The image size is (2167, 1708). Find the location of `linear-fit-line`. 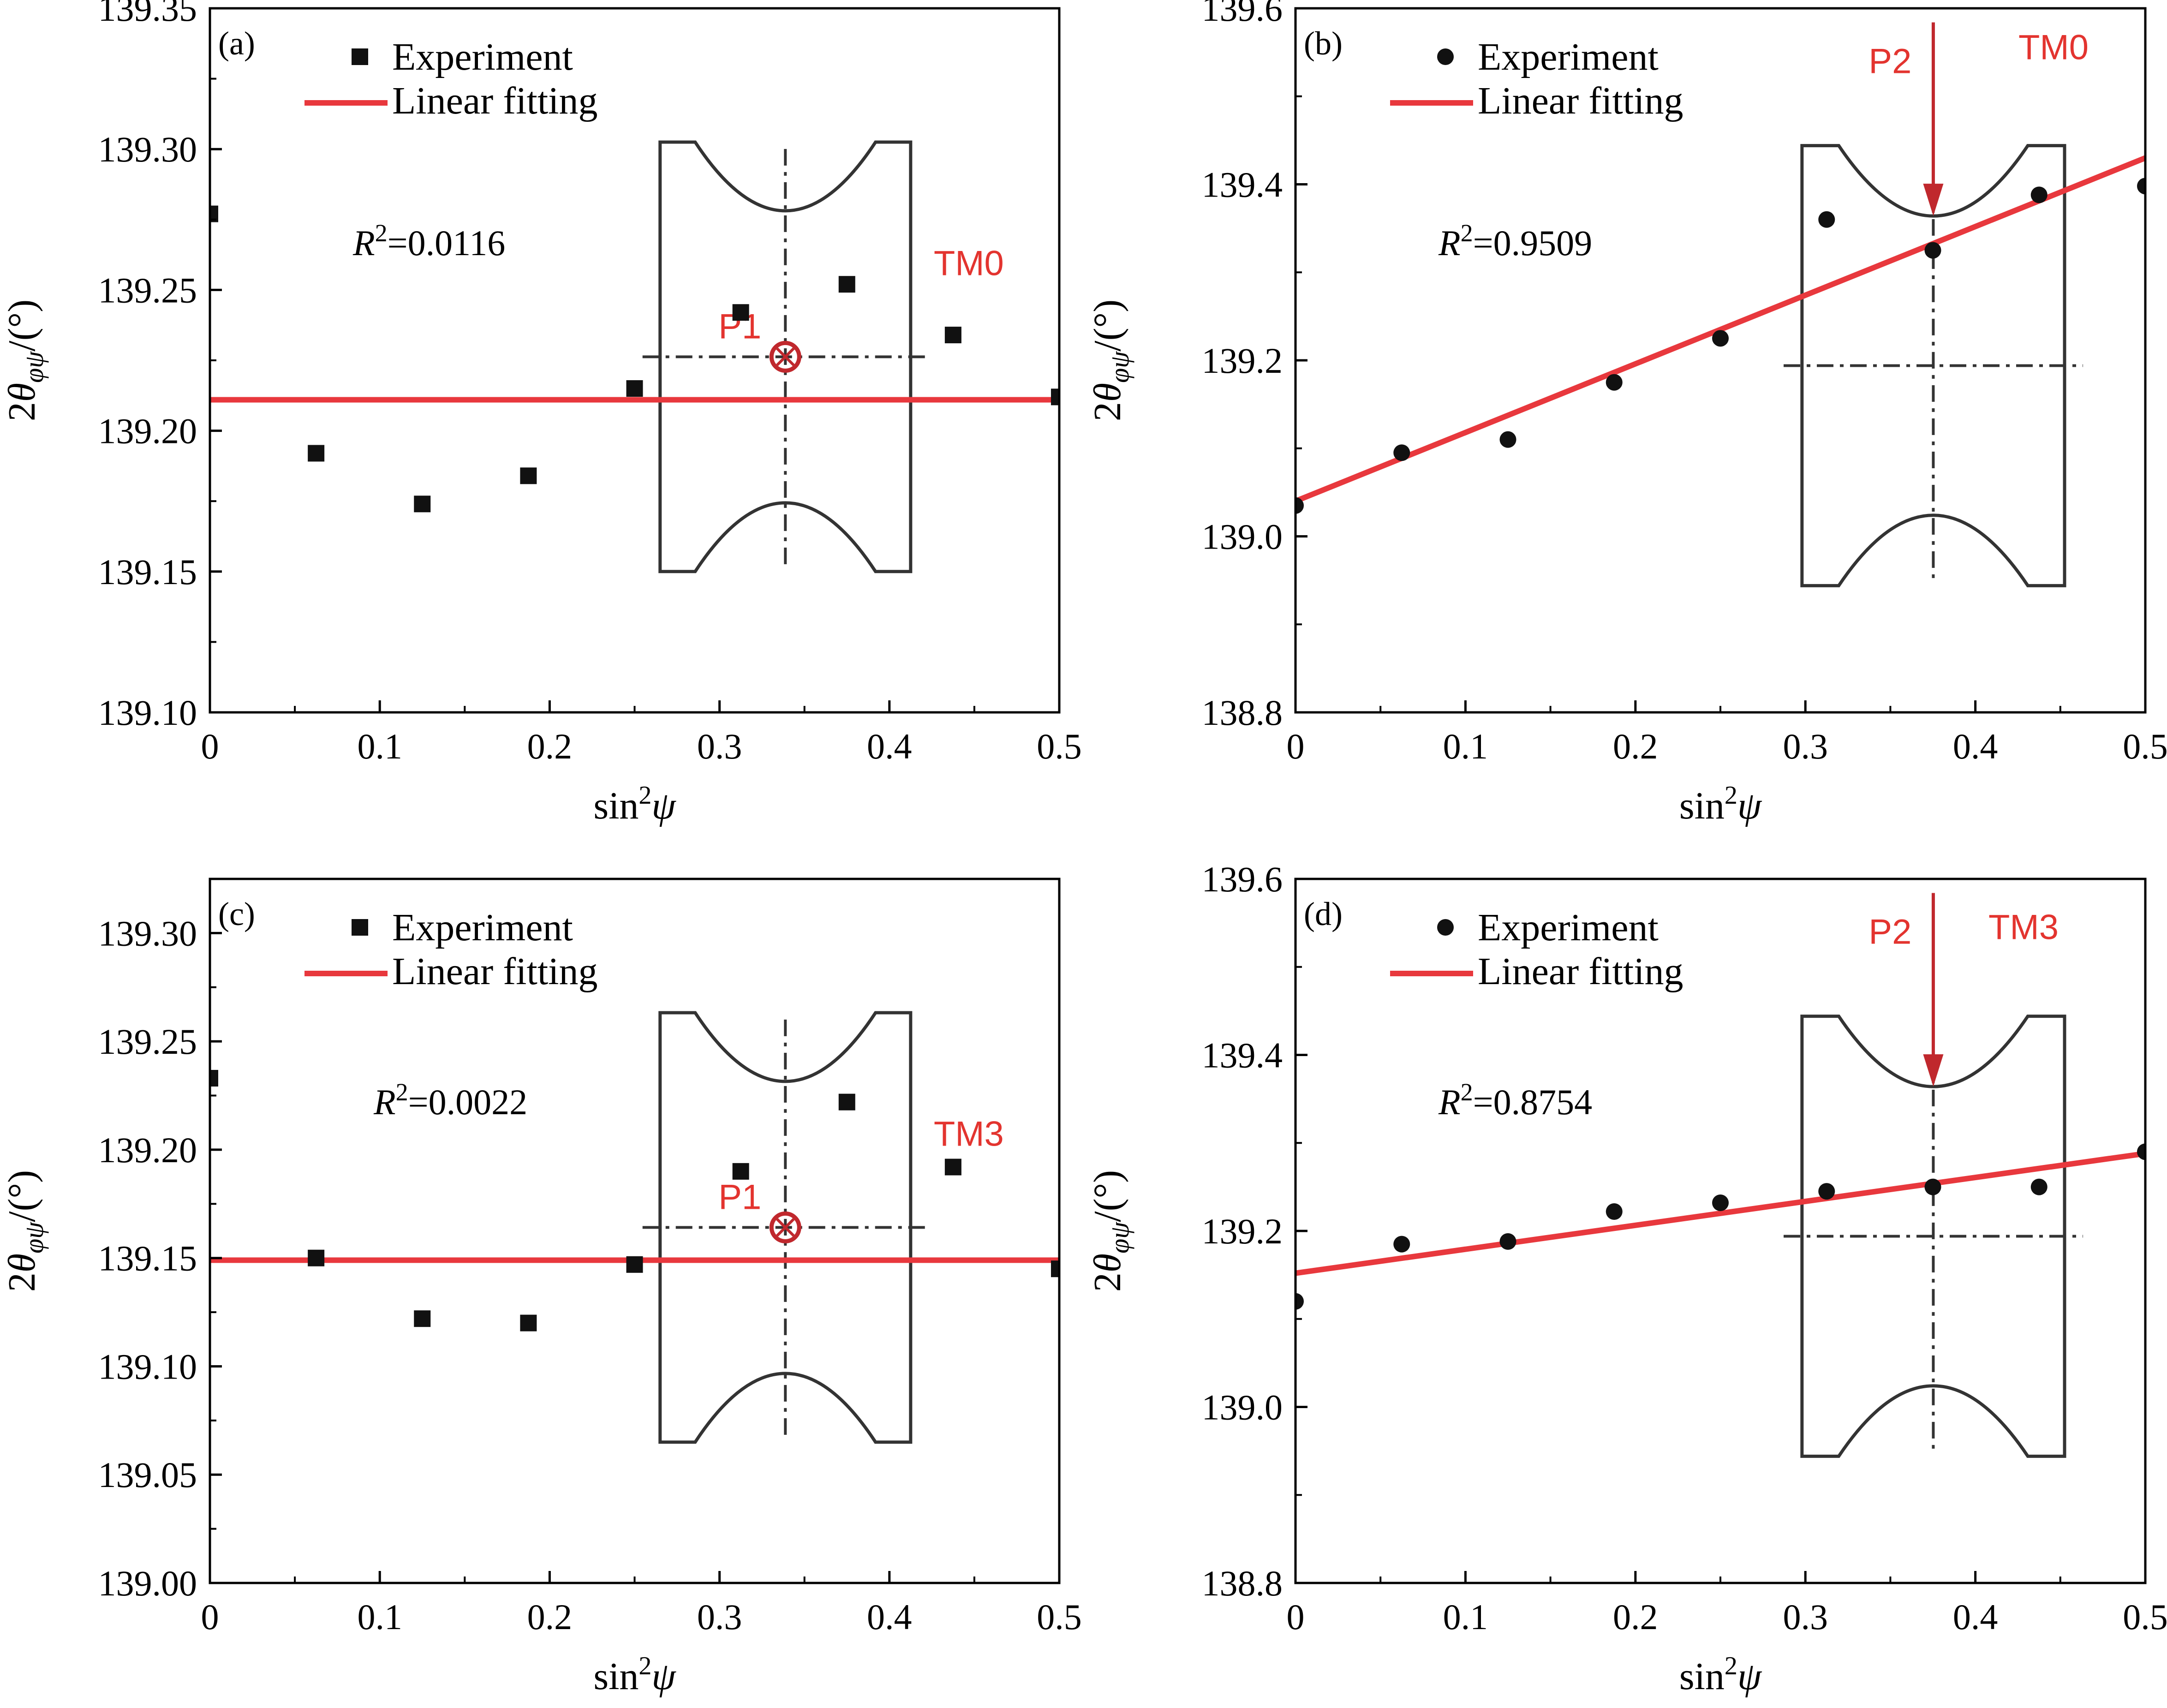

linear-fit-line is located at coordinates (1720, 329).